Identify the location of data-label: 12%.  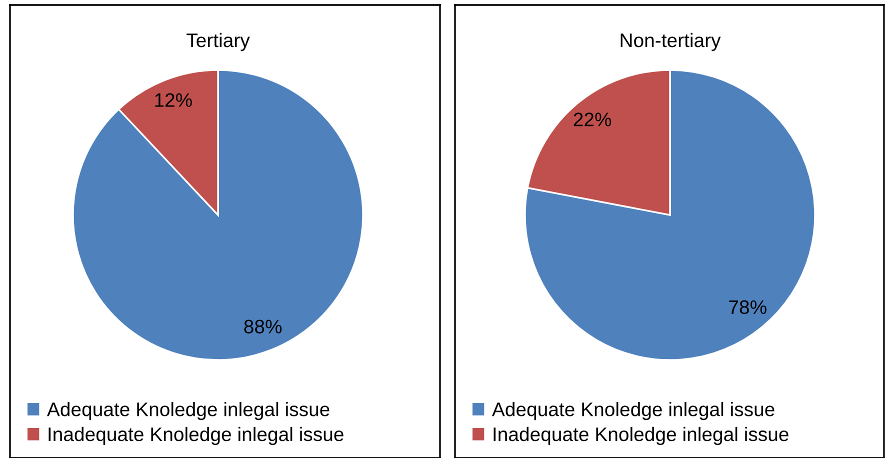
(173, 100).